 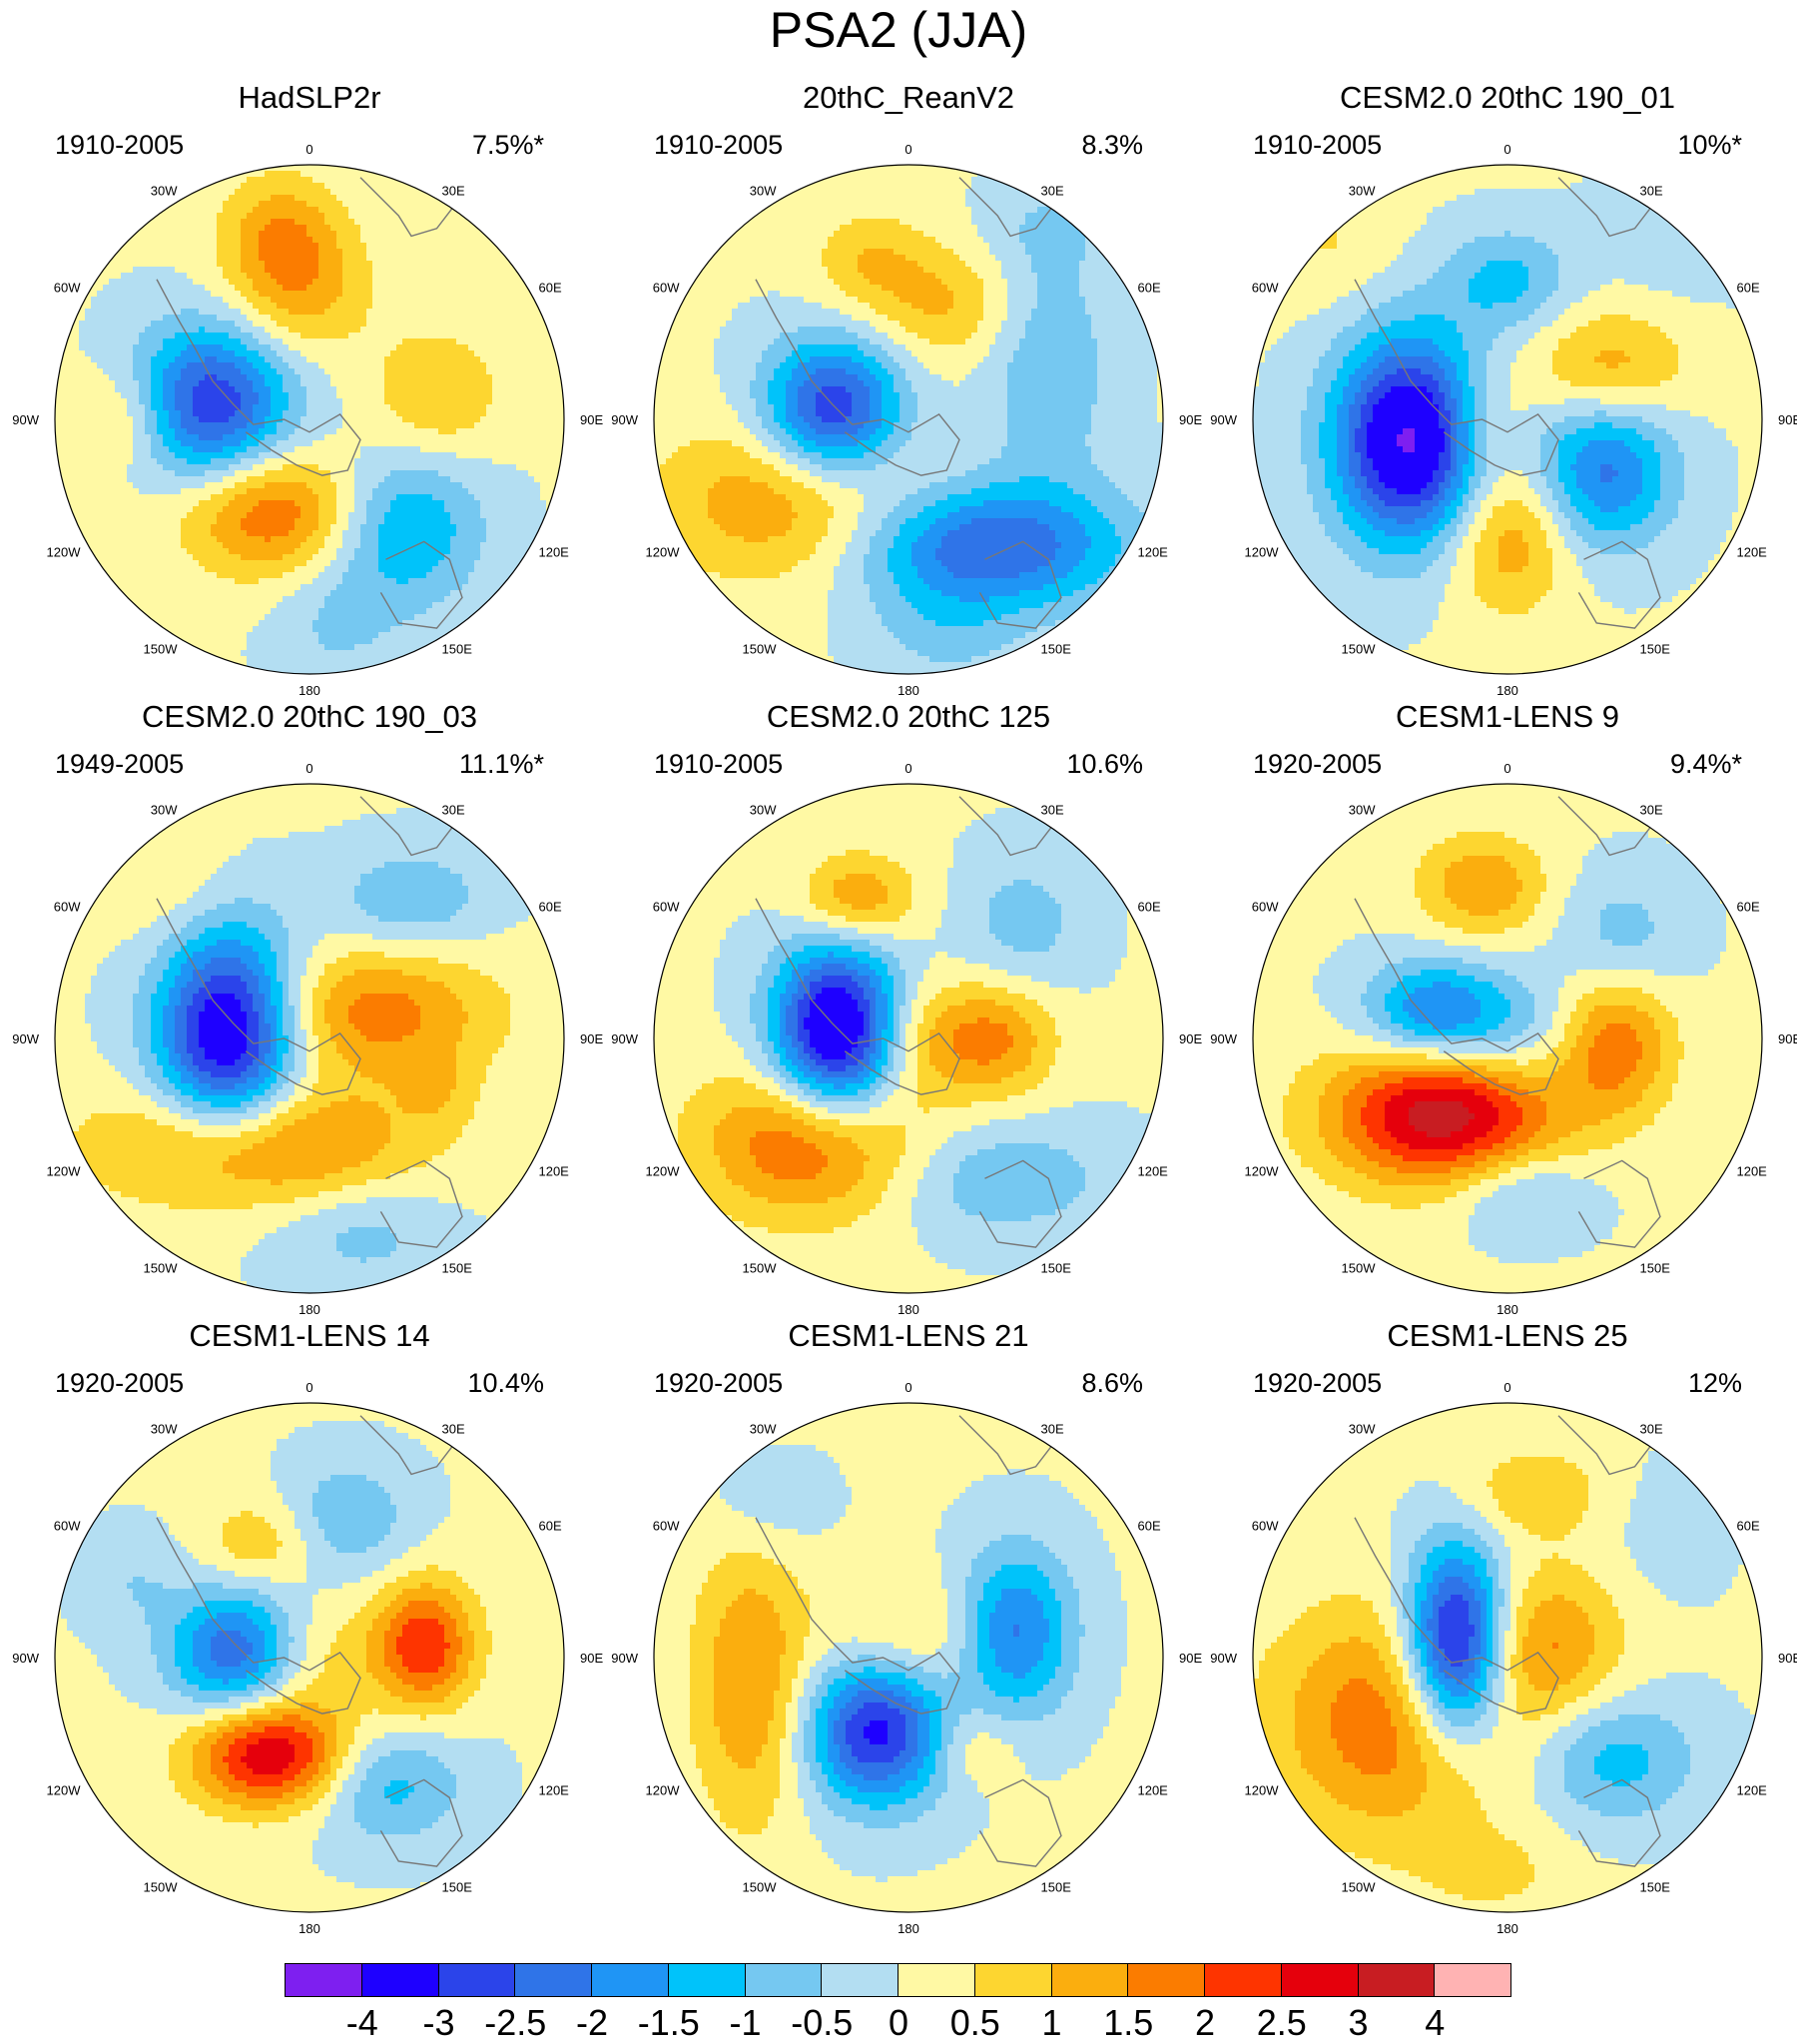 I want to click on colorbar-tick-label: -4, so click(x=362, y=2023).